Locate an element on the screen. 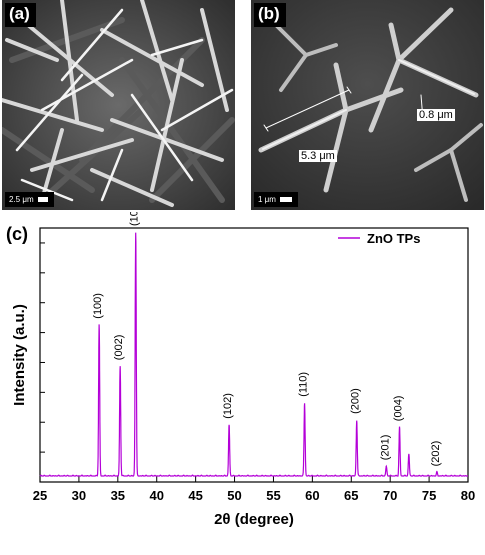 The image size is (485, 555). width-measurement: 0.8 μm is located at coordinates (436, 115).